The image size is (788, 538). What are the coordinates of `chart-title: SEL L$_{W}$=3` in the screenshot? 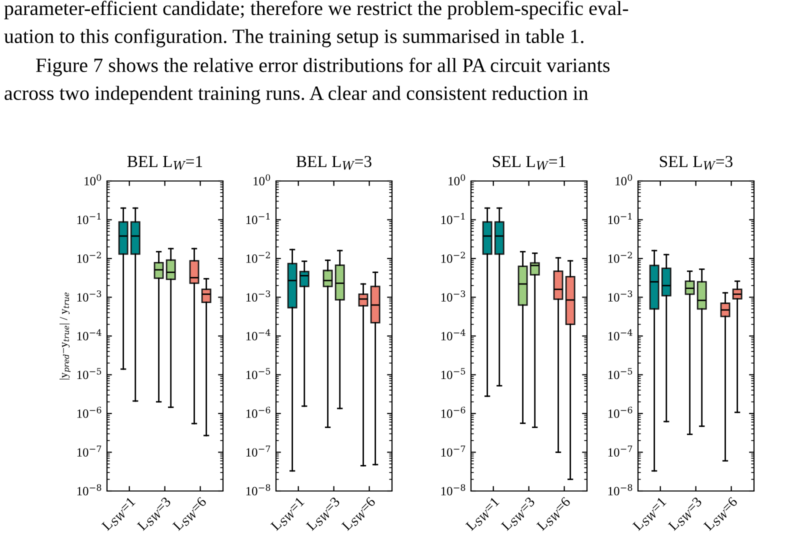 It's located at (696, 163).